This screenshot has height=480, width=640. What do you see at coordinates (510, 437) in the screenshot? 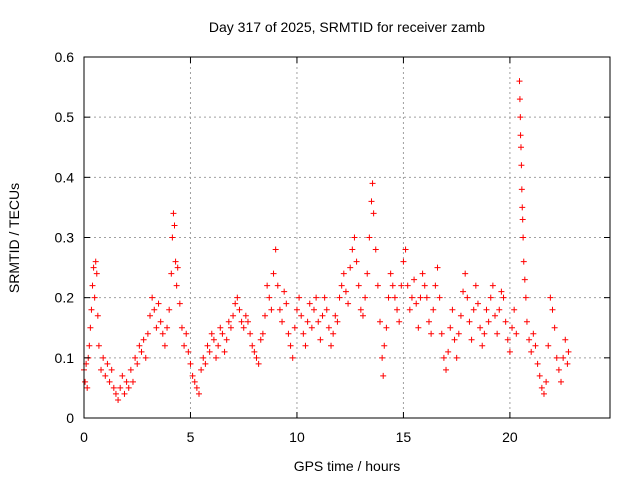
I see `x-tick-label: 20` at bounding box center [510, 437].